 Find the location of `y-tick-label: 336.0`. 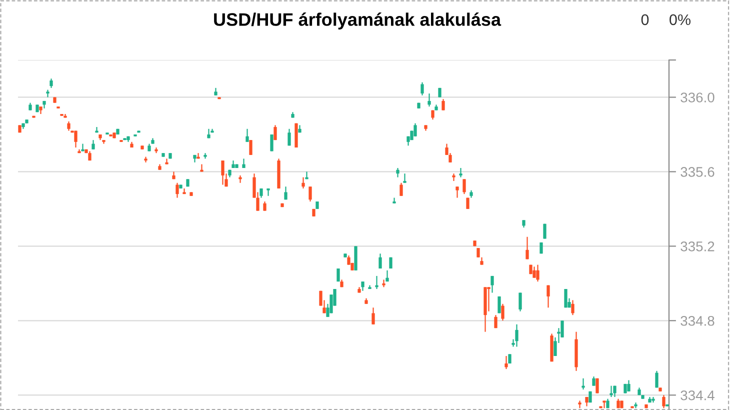

y-tick-label: 336.0 is located at coordinates (697, 97).